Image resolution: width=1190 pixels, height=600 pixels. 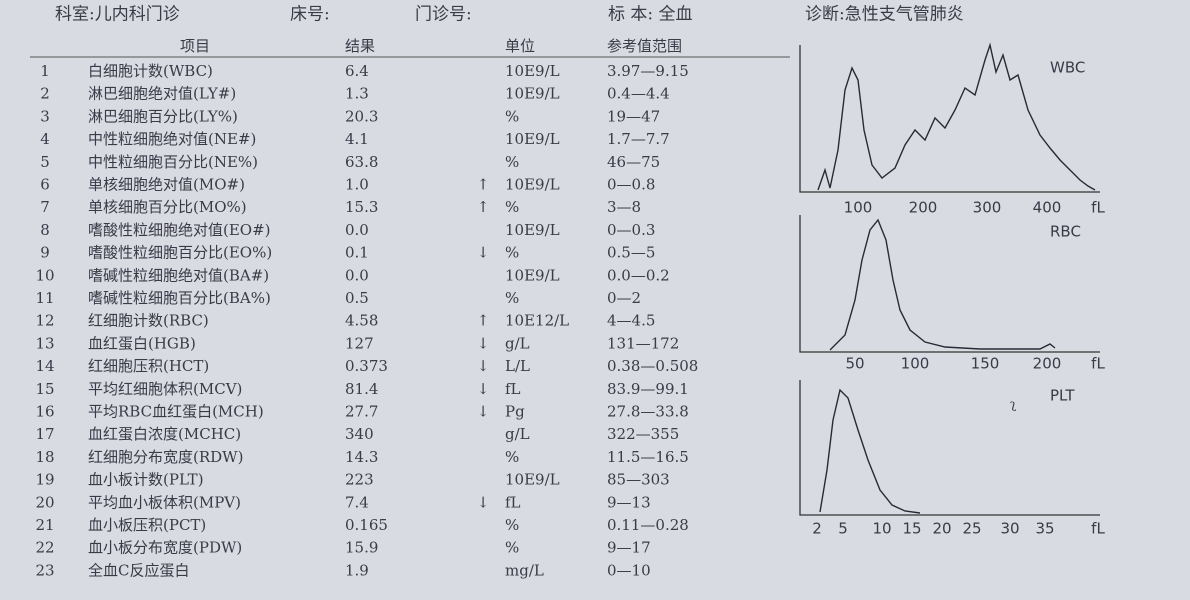 I want to click on table-row: 15 平均红细胞体积(MCV) 81.4 ↓ fL 83.9—99.1, so click(x=361, y=389).